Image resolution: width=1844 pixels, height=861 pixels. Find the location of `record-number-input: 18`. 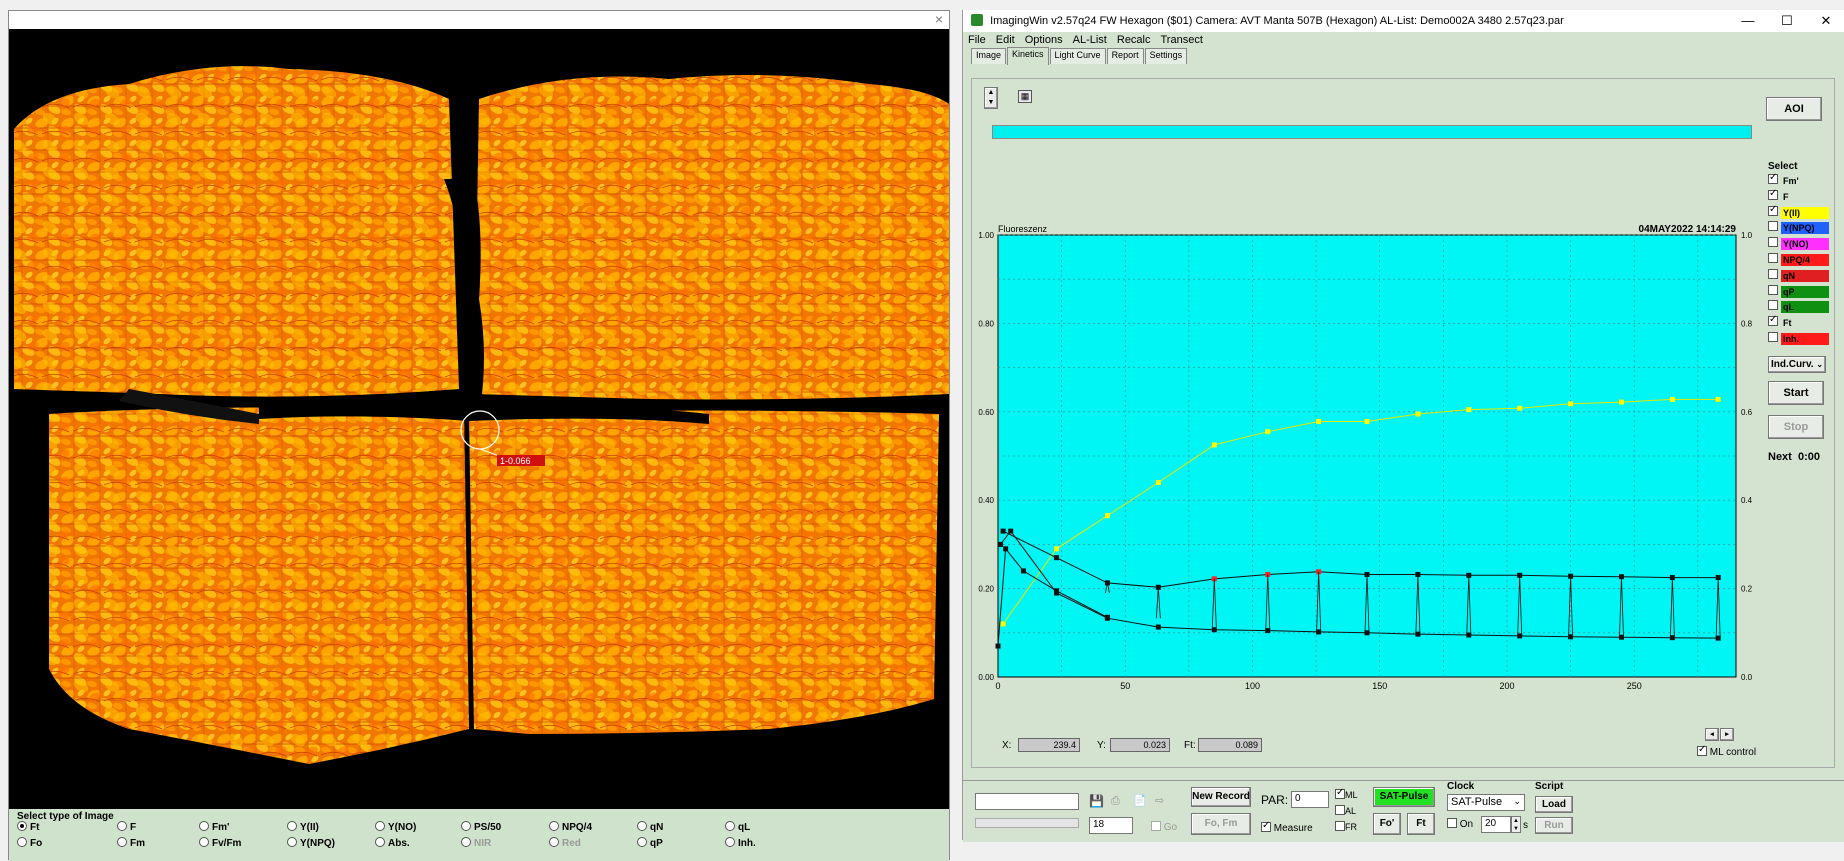

record-number-input: 18 is located at coordinates (1111, 825).